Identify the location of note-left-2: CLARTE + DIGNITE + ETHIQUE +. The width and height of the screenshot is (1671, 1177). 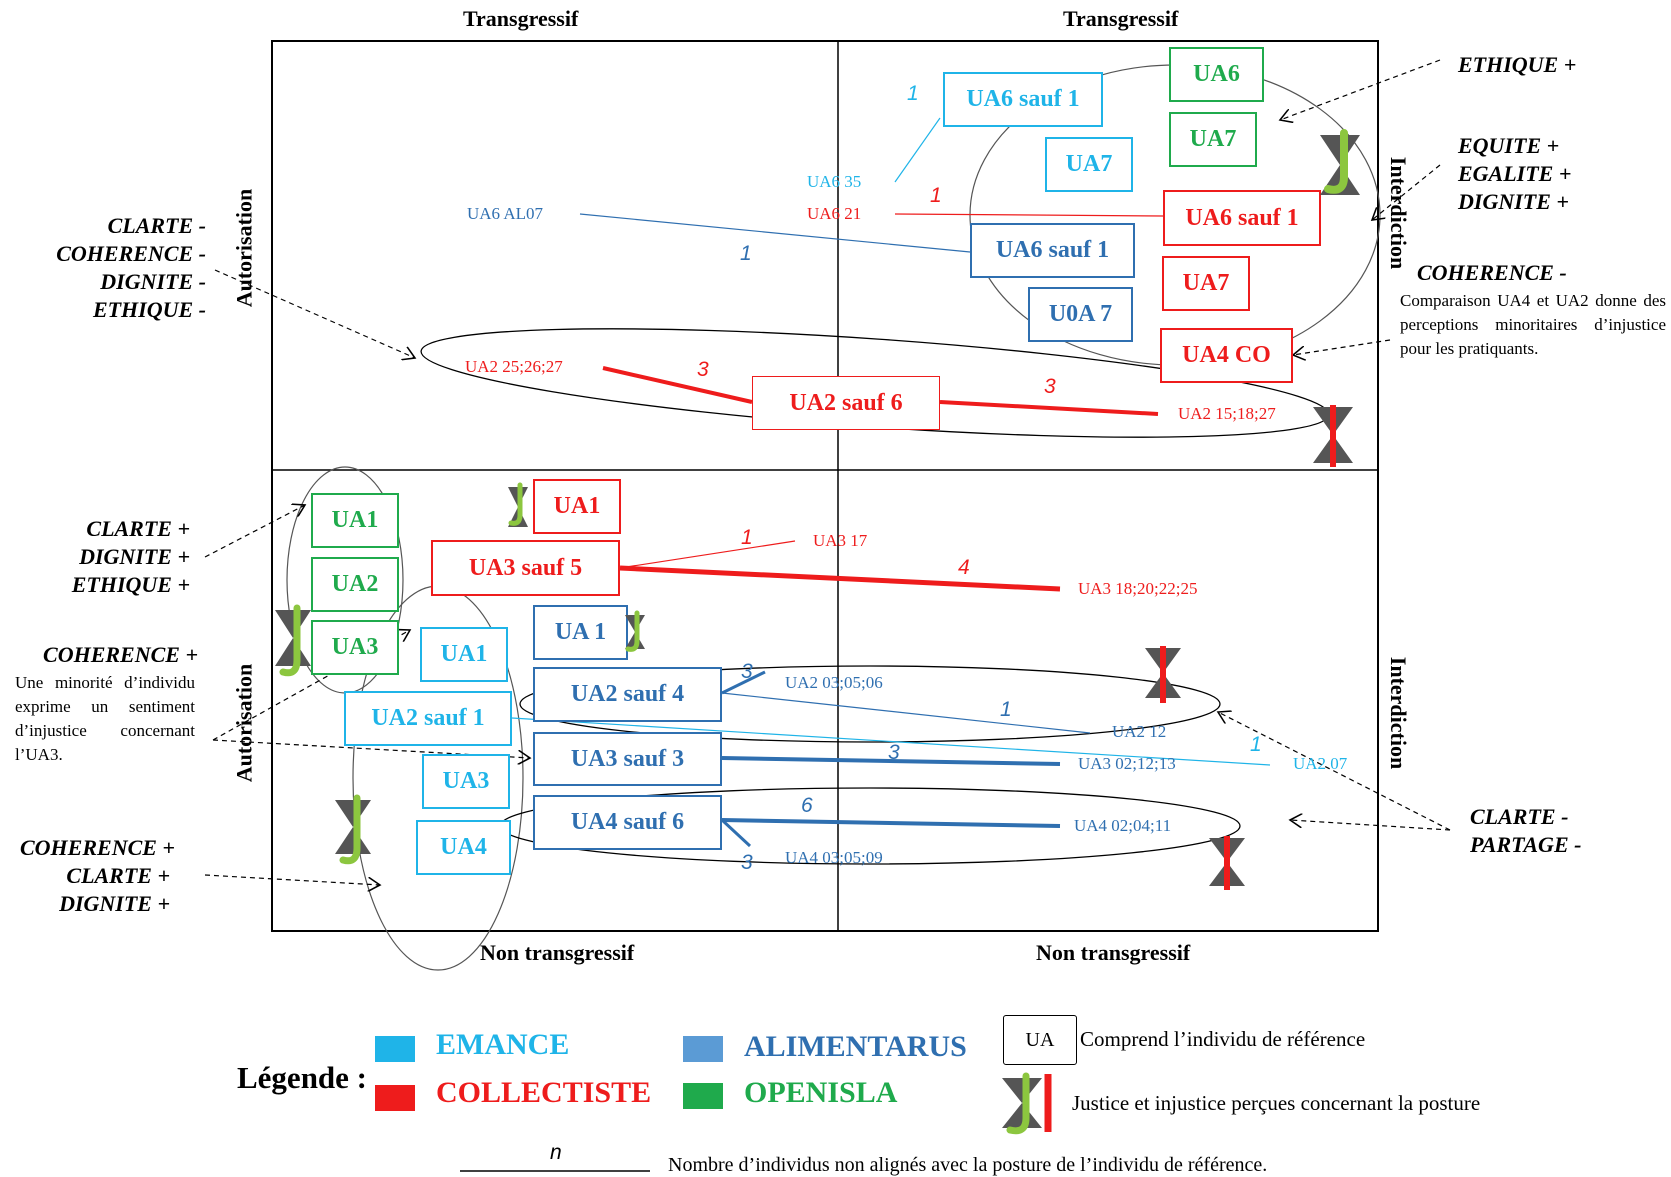
(130, 556).